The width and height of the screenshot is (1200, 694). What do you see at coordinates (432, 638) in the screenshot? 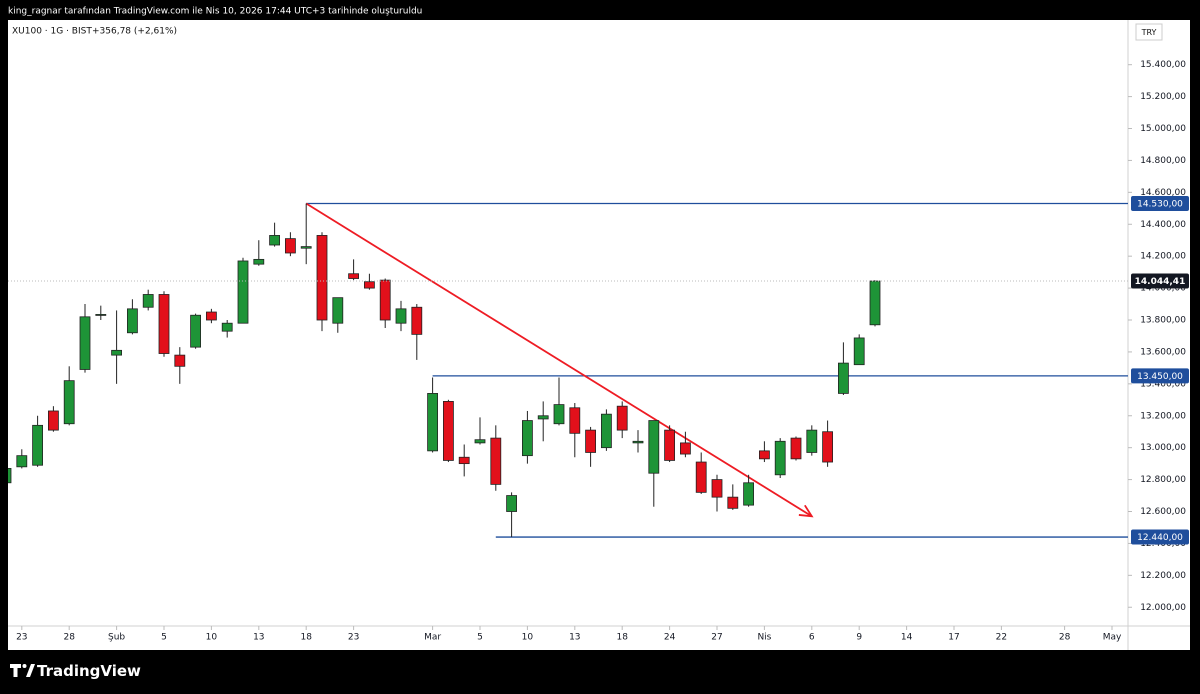
I see `x-tick-label: Mar` at bounding box center [432, 638].